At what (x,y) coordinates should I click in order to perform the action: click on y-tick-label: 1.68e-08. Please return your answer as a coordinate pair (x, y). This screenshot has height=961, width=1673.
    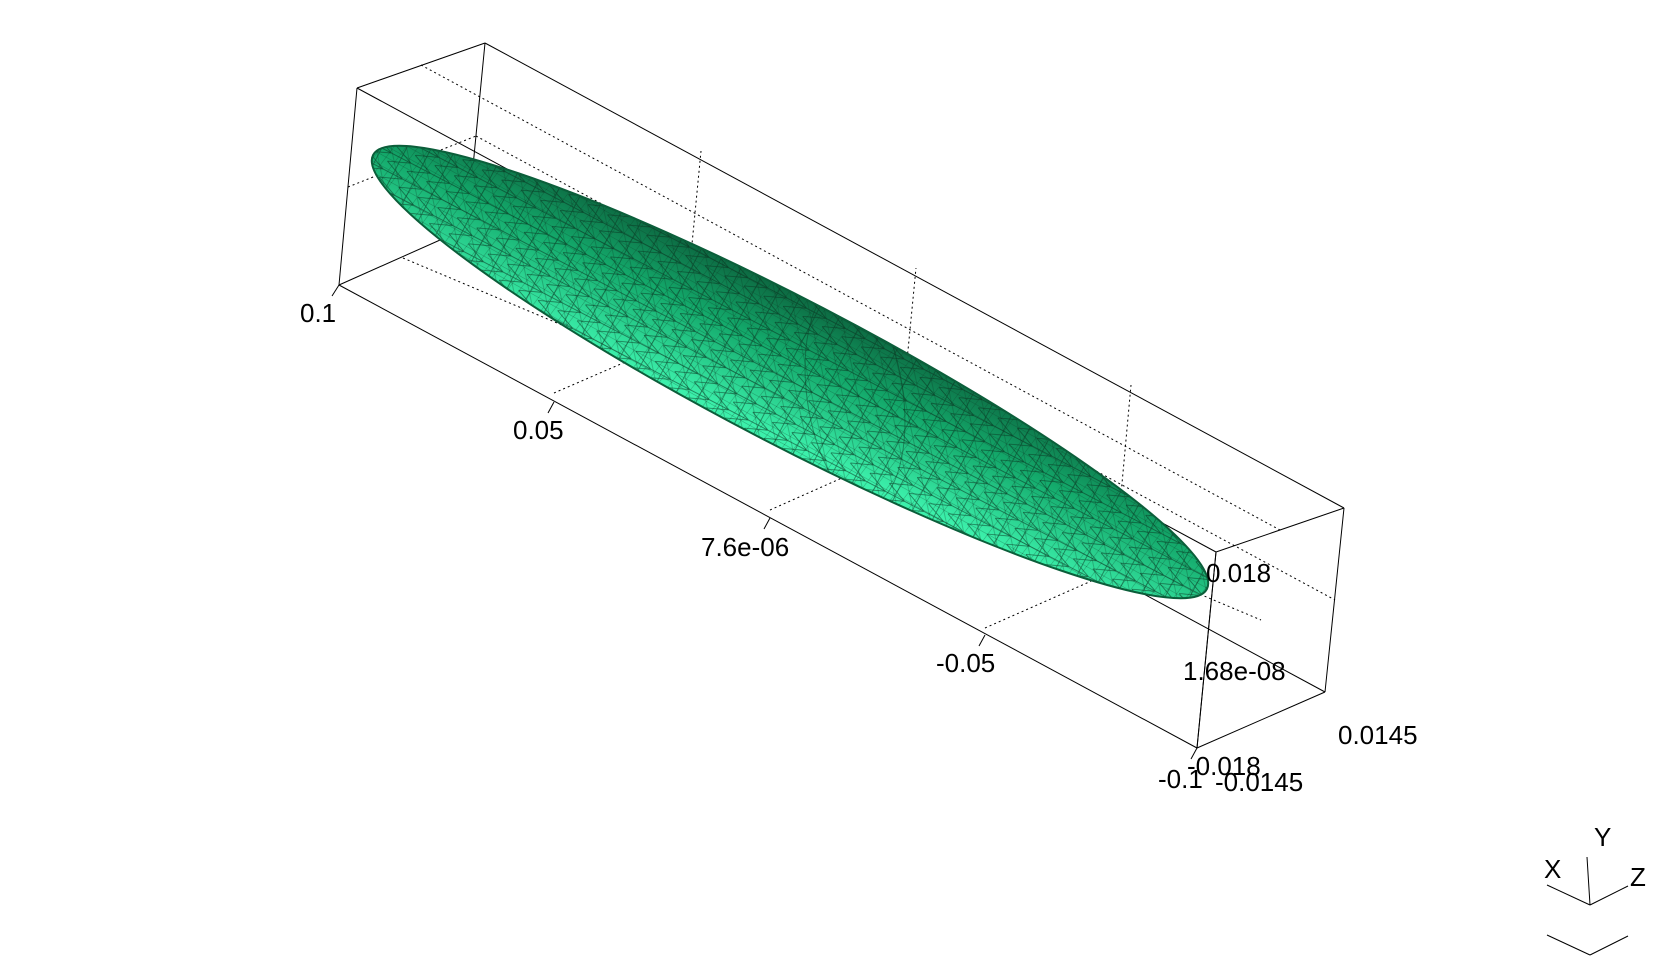
    Looking at the image, I should click on (1234, 671).